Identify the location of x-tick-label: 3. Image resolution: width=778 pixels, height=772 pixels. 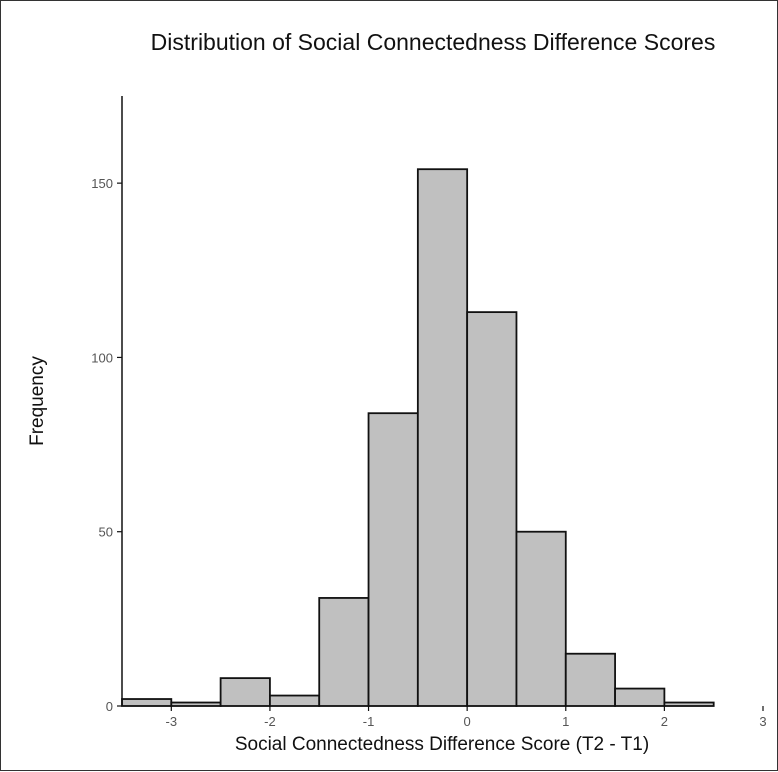
(762, 721).